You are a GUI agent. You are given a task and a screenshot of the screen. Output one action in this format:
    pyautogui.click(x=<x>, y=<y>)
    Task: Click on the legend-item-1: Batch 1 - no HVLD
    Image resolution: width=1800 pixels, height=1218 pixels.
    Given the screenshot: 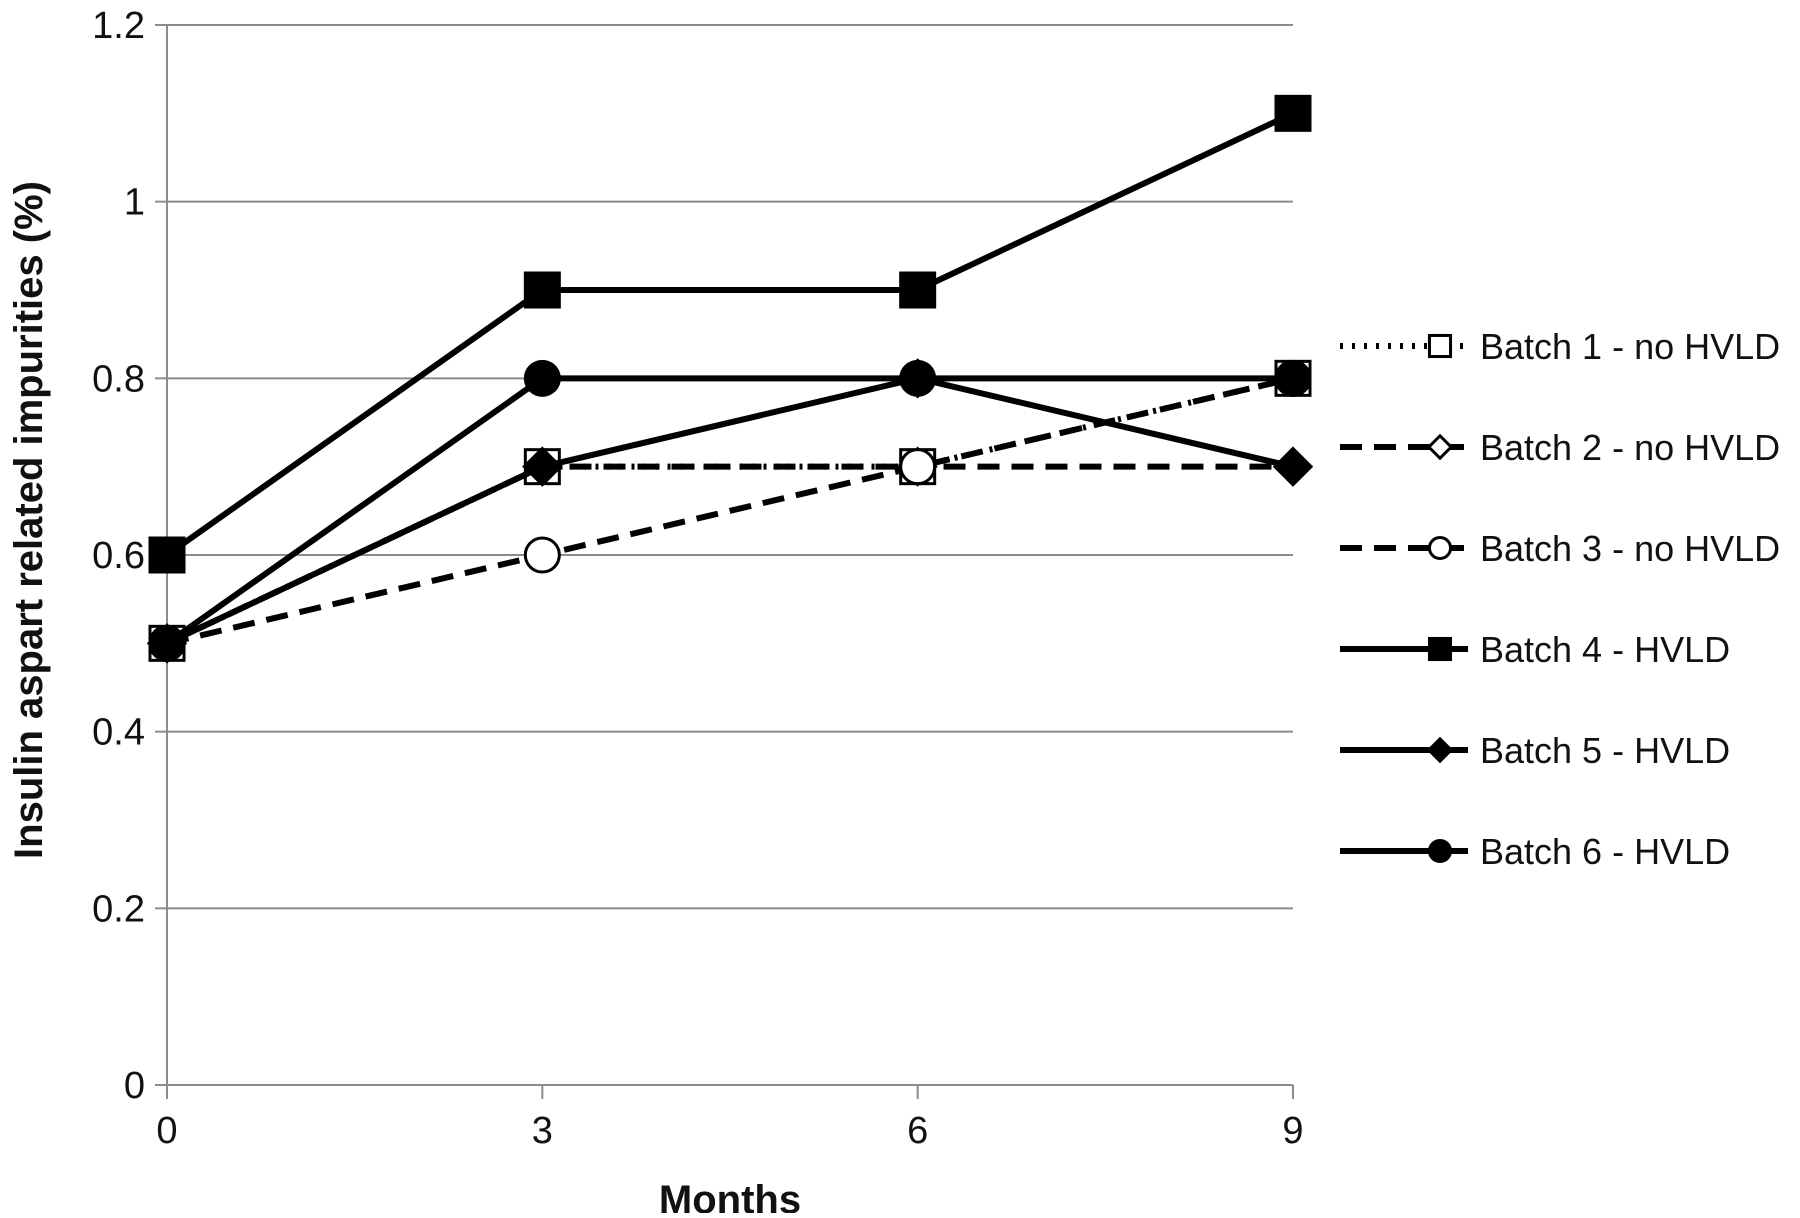 What is the action you would take?
    pyautogui.click(x=1560, y=346)
    